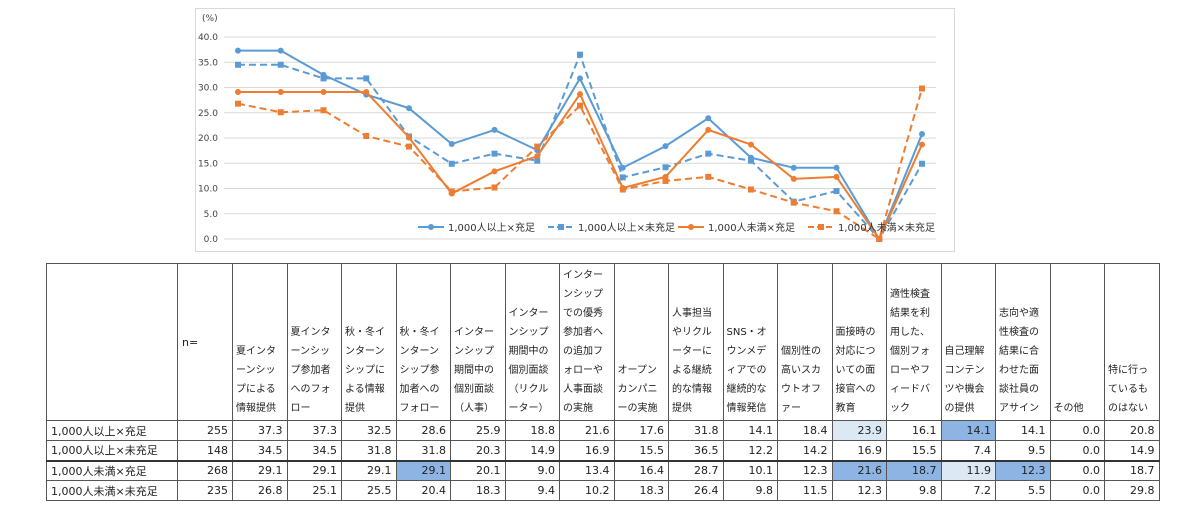  Describe the element at coordinates (696, 490) in the screenshot. I see `table-cell: 26.4` at that location.